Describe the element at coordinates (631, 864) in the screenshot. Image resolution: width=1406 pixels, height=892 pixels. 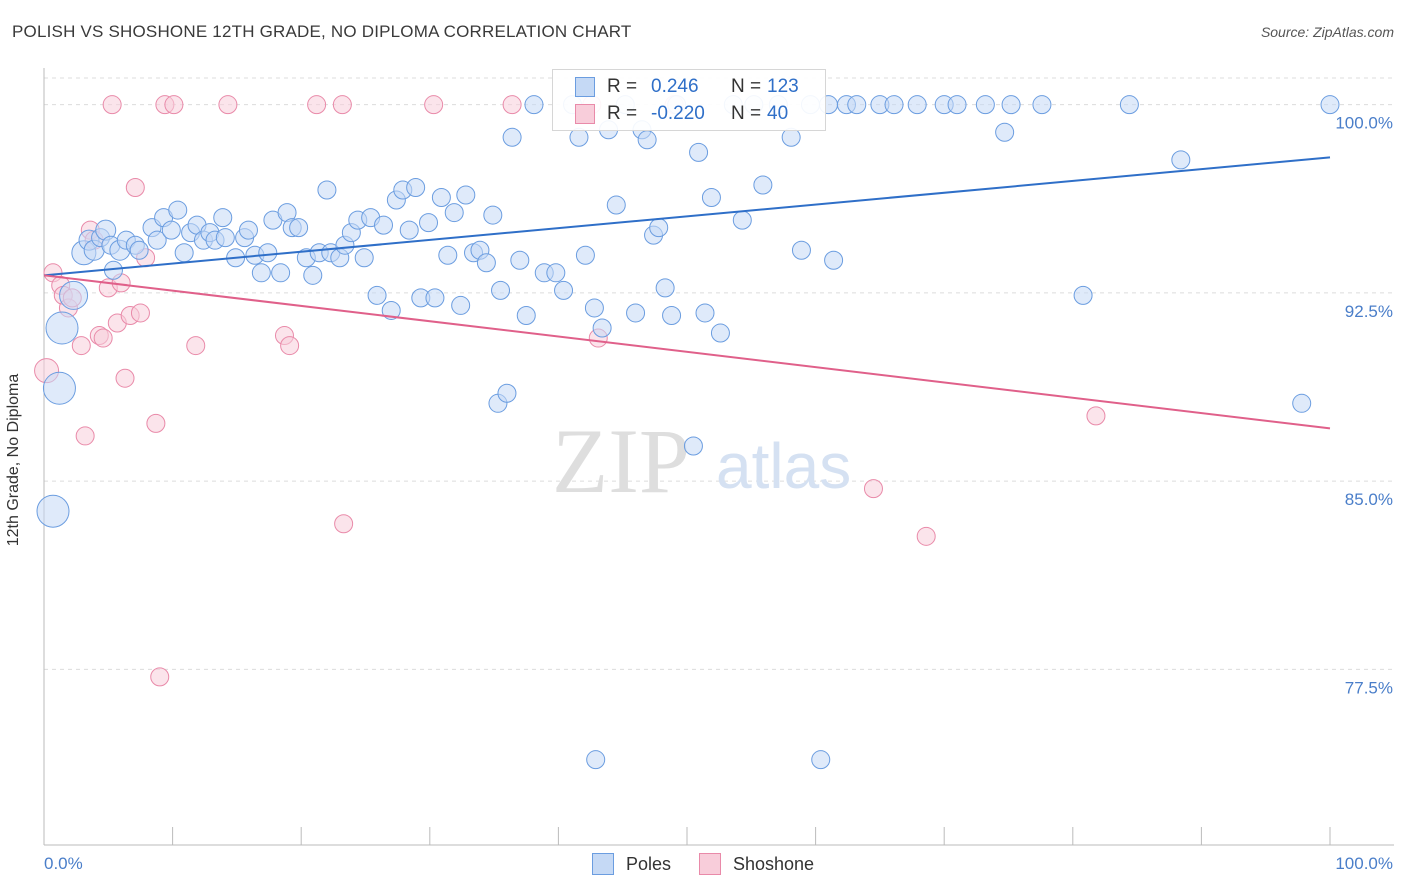
I see `legend-item-poles: Poles` at that location.